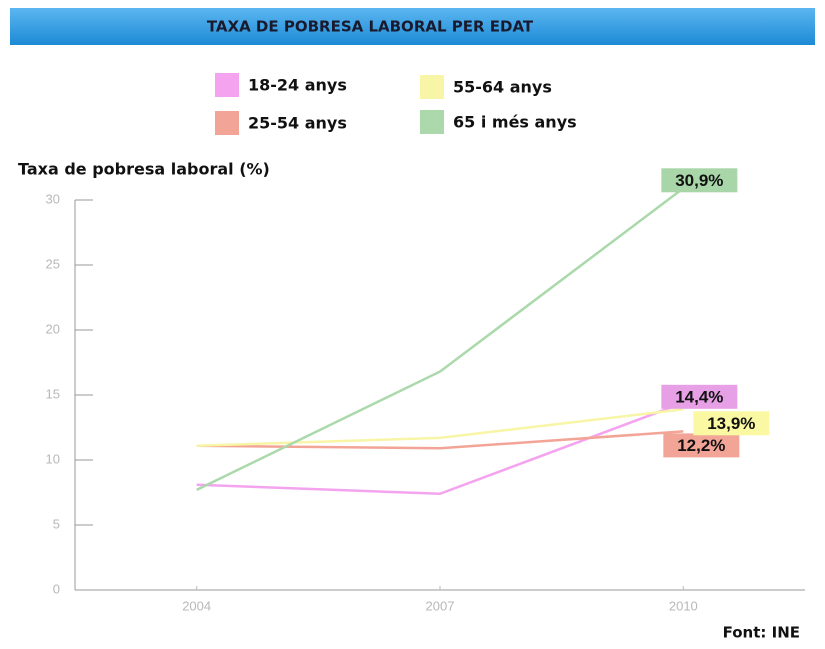 This screenshot has width=825, height=649. Describe the element at coordinates (56, 523) in the screenshot. I see `y-tick-label: 5` at that location.